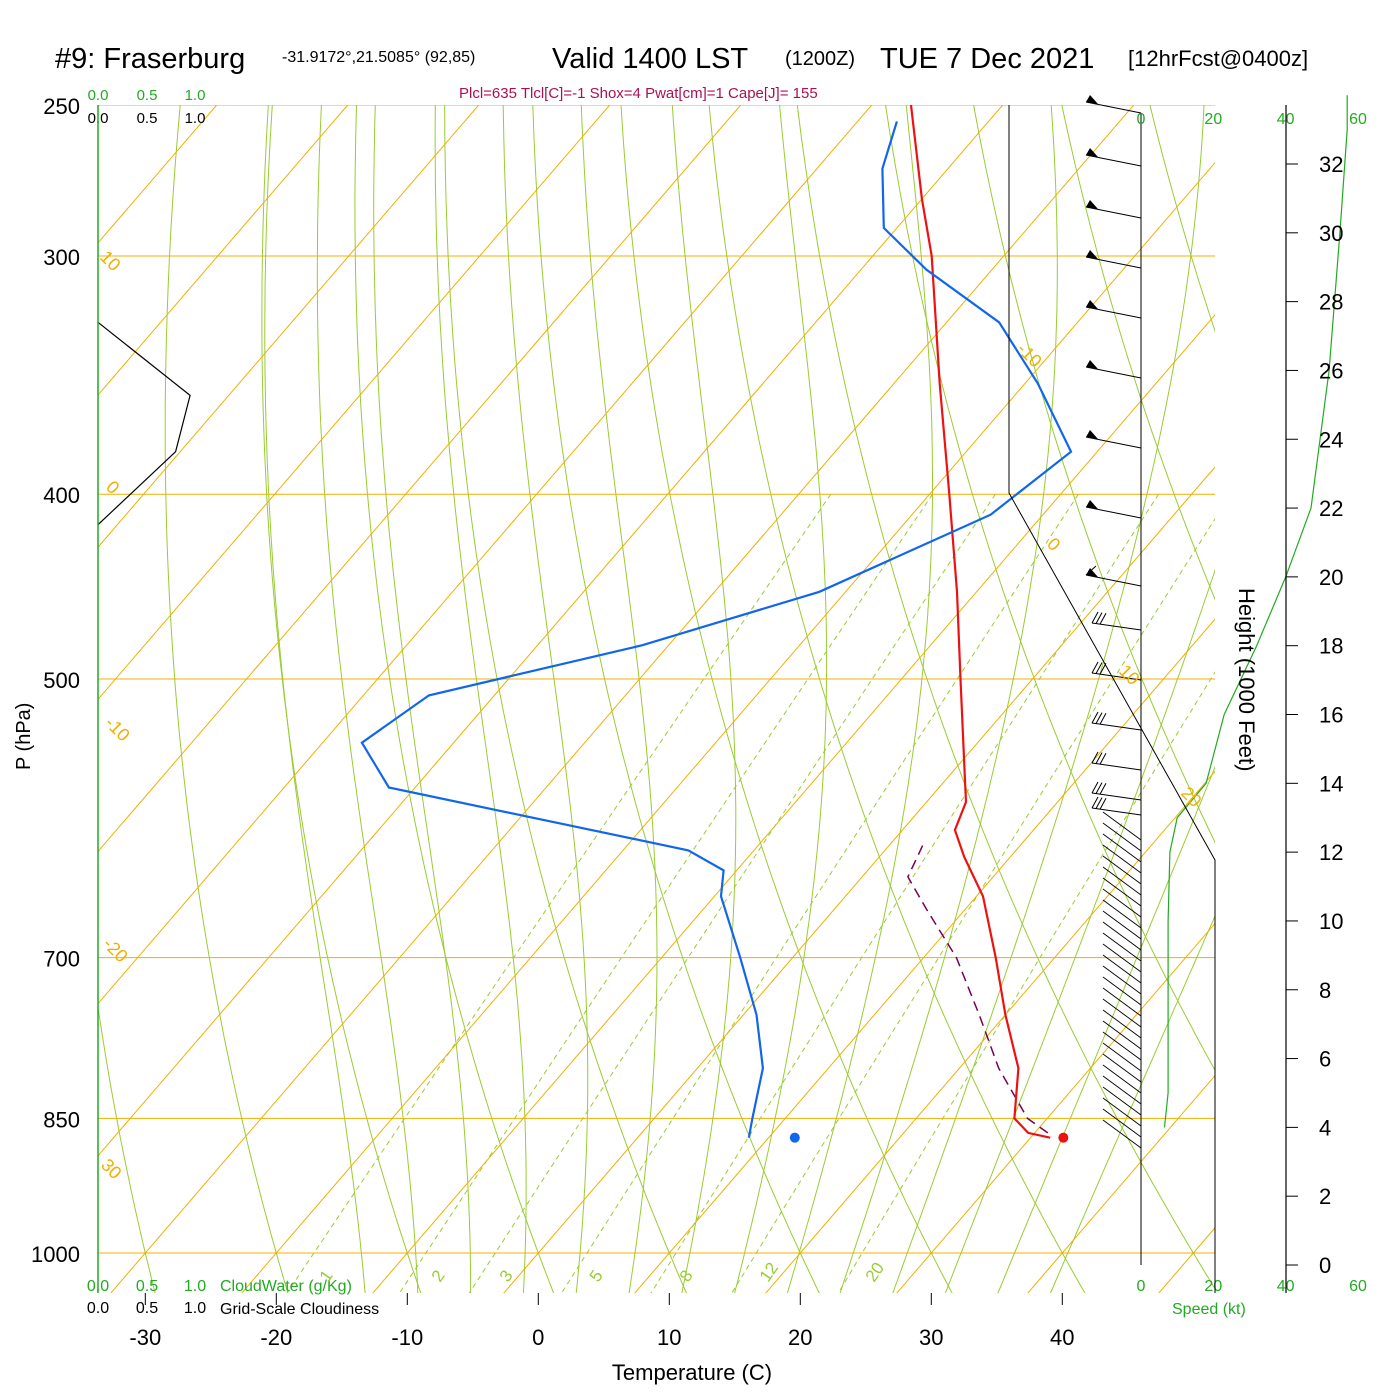 The image size is (1400, 1400). I want to click on isotherm-label: -10, so click(117, 729).